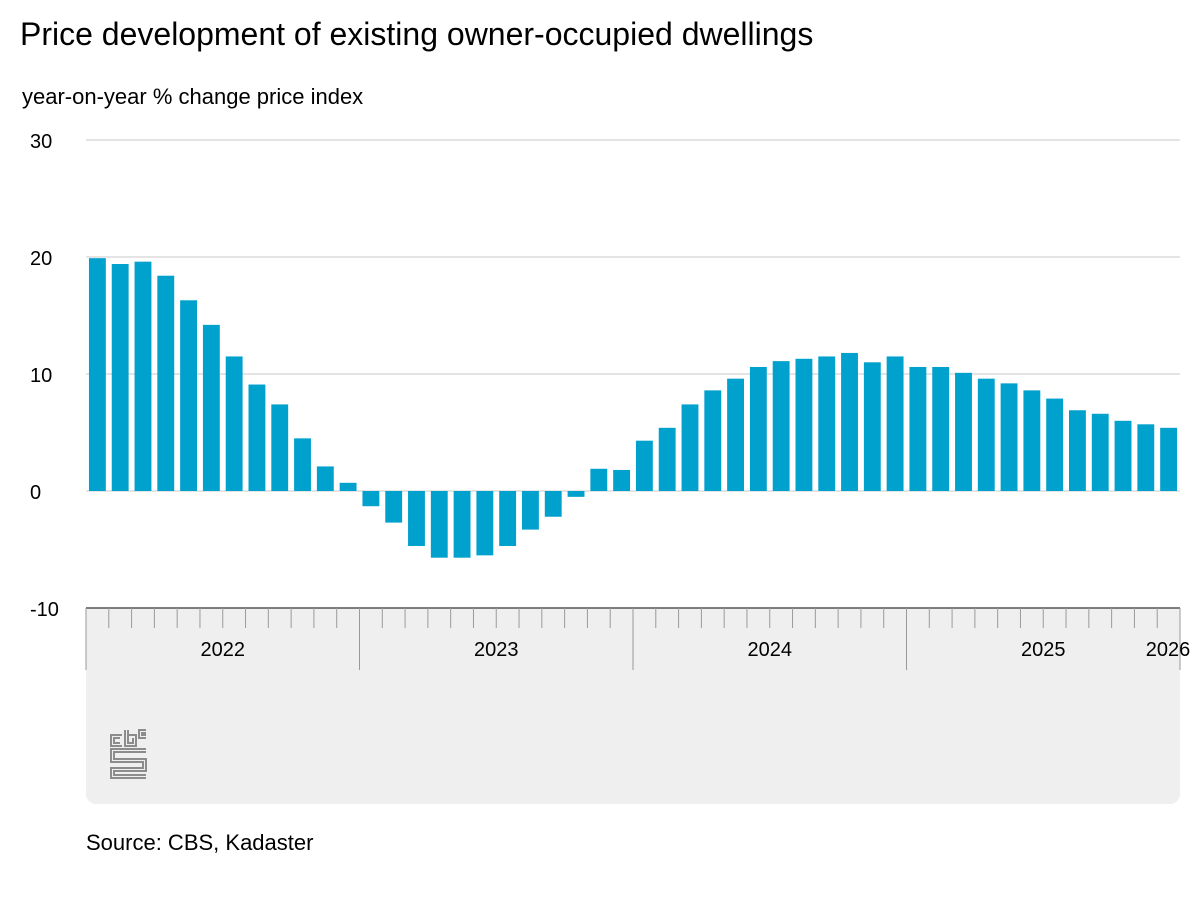 This screenshot has height=905, width=1200. Describe the element at coordinates (644, 465) in the screenshot. I see `bar: 2024-01: 4.3` at that location.